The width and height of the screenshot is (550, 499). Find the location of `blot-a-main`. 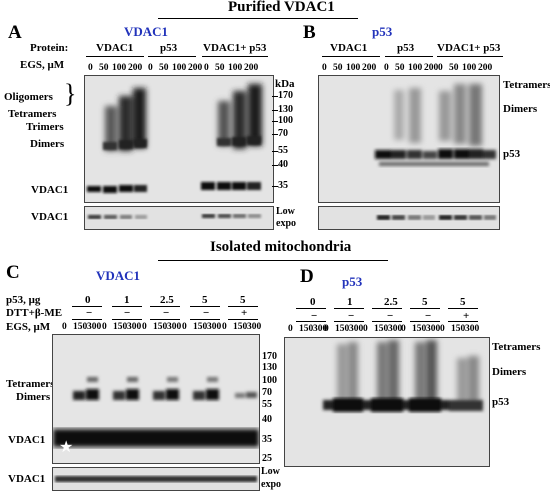

blot-a-main is located at coordinates (179, 139).